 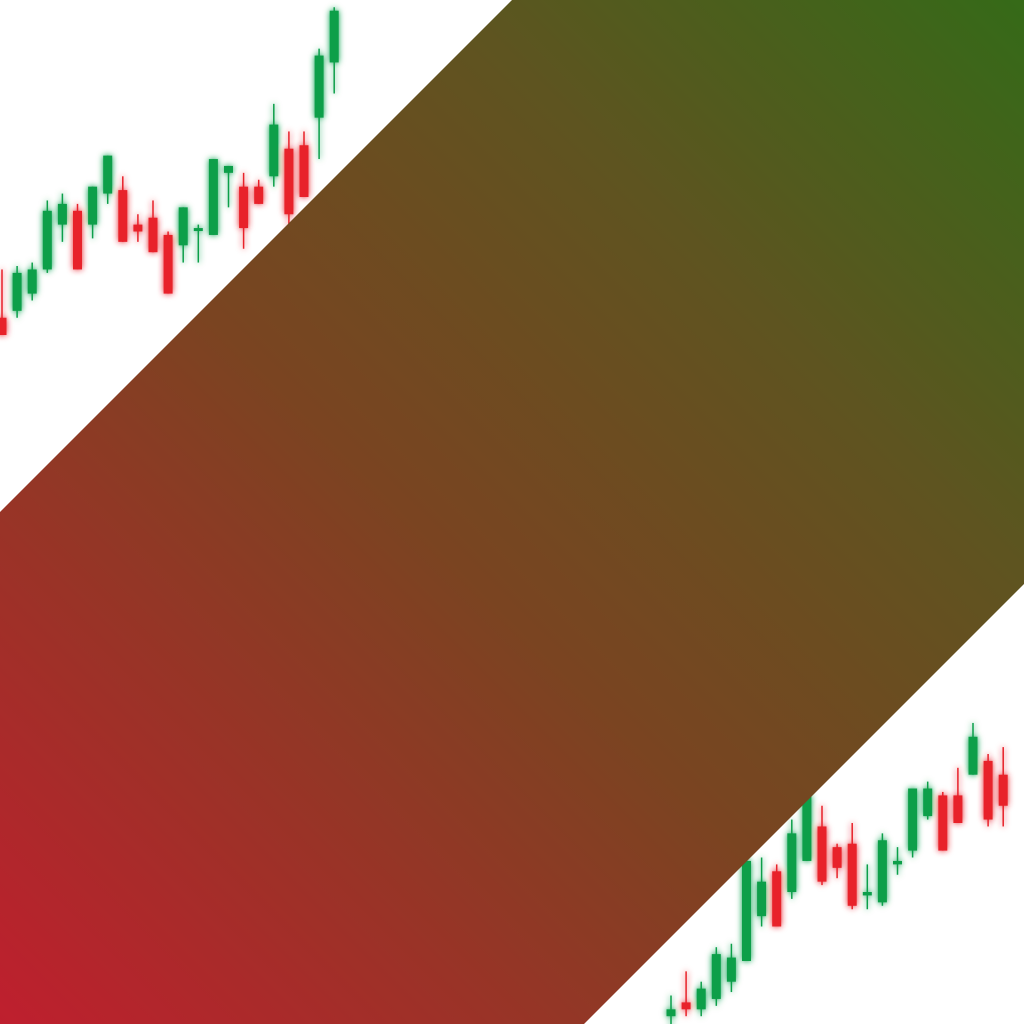 I want to click on candlestick-chart-top, so click(x=169, y=171).